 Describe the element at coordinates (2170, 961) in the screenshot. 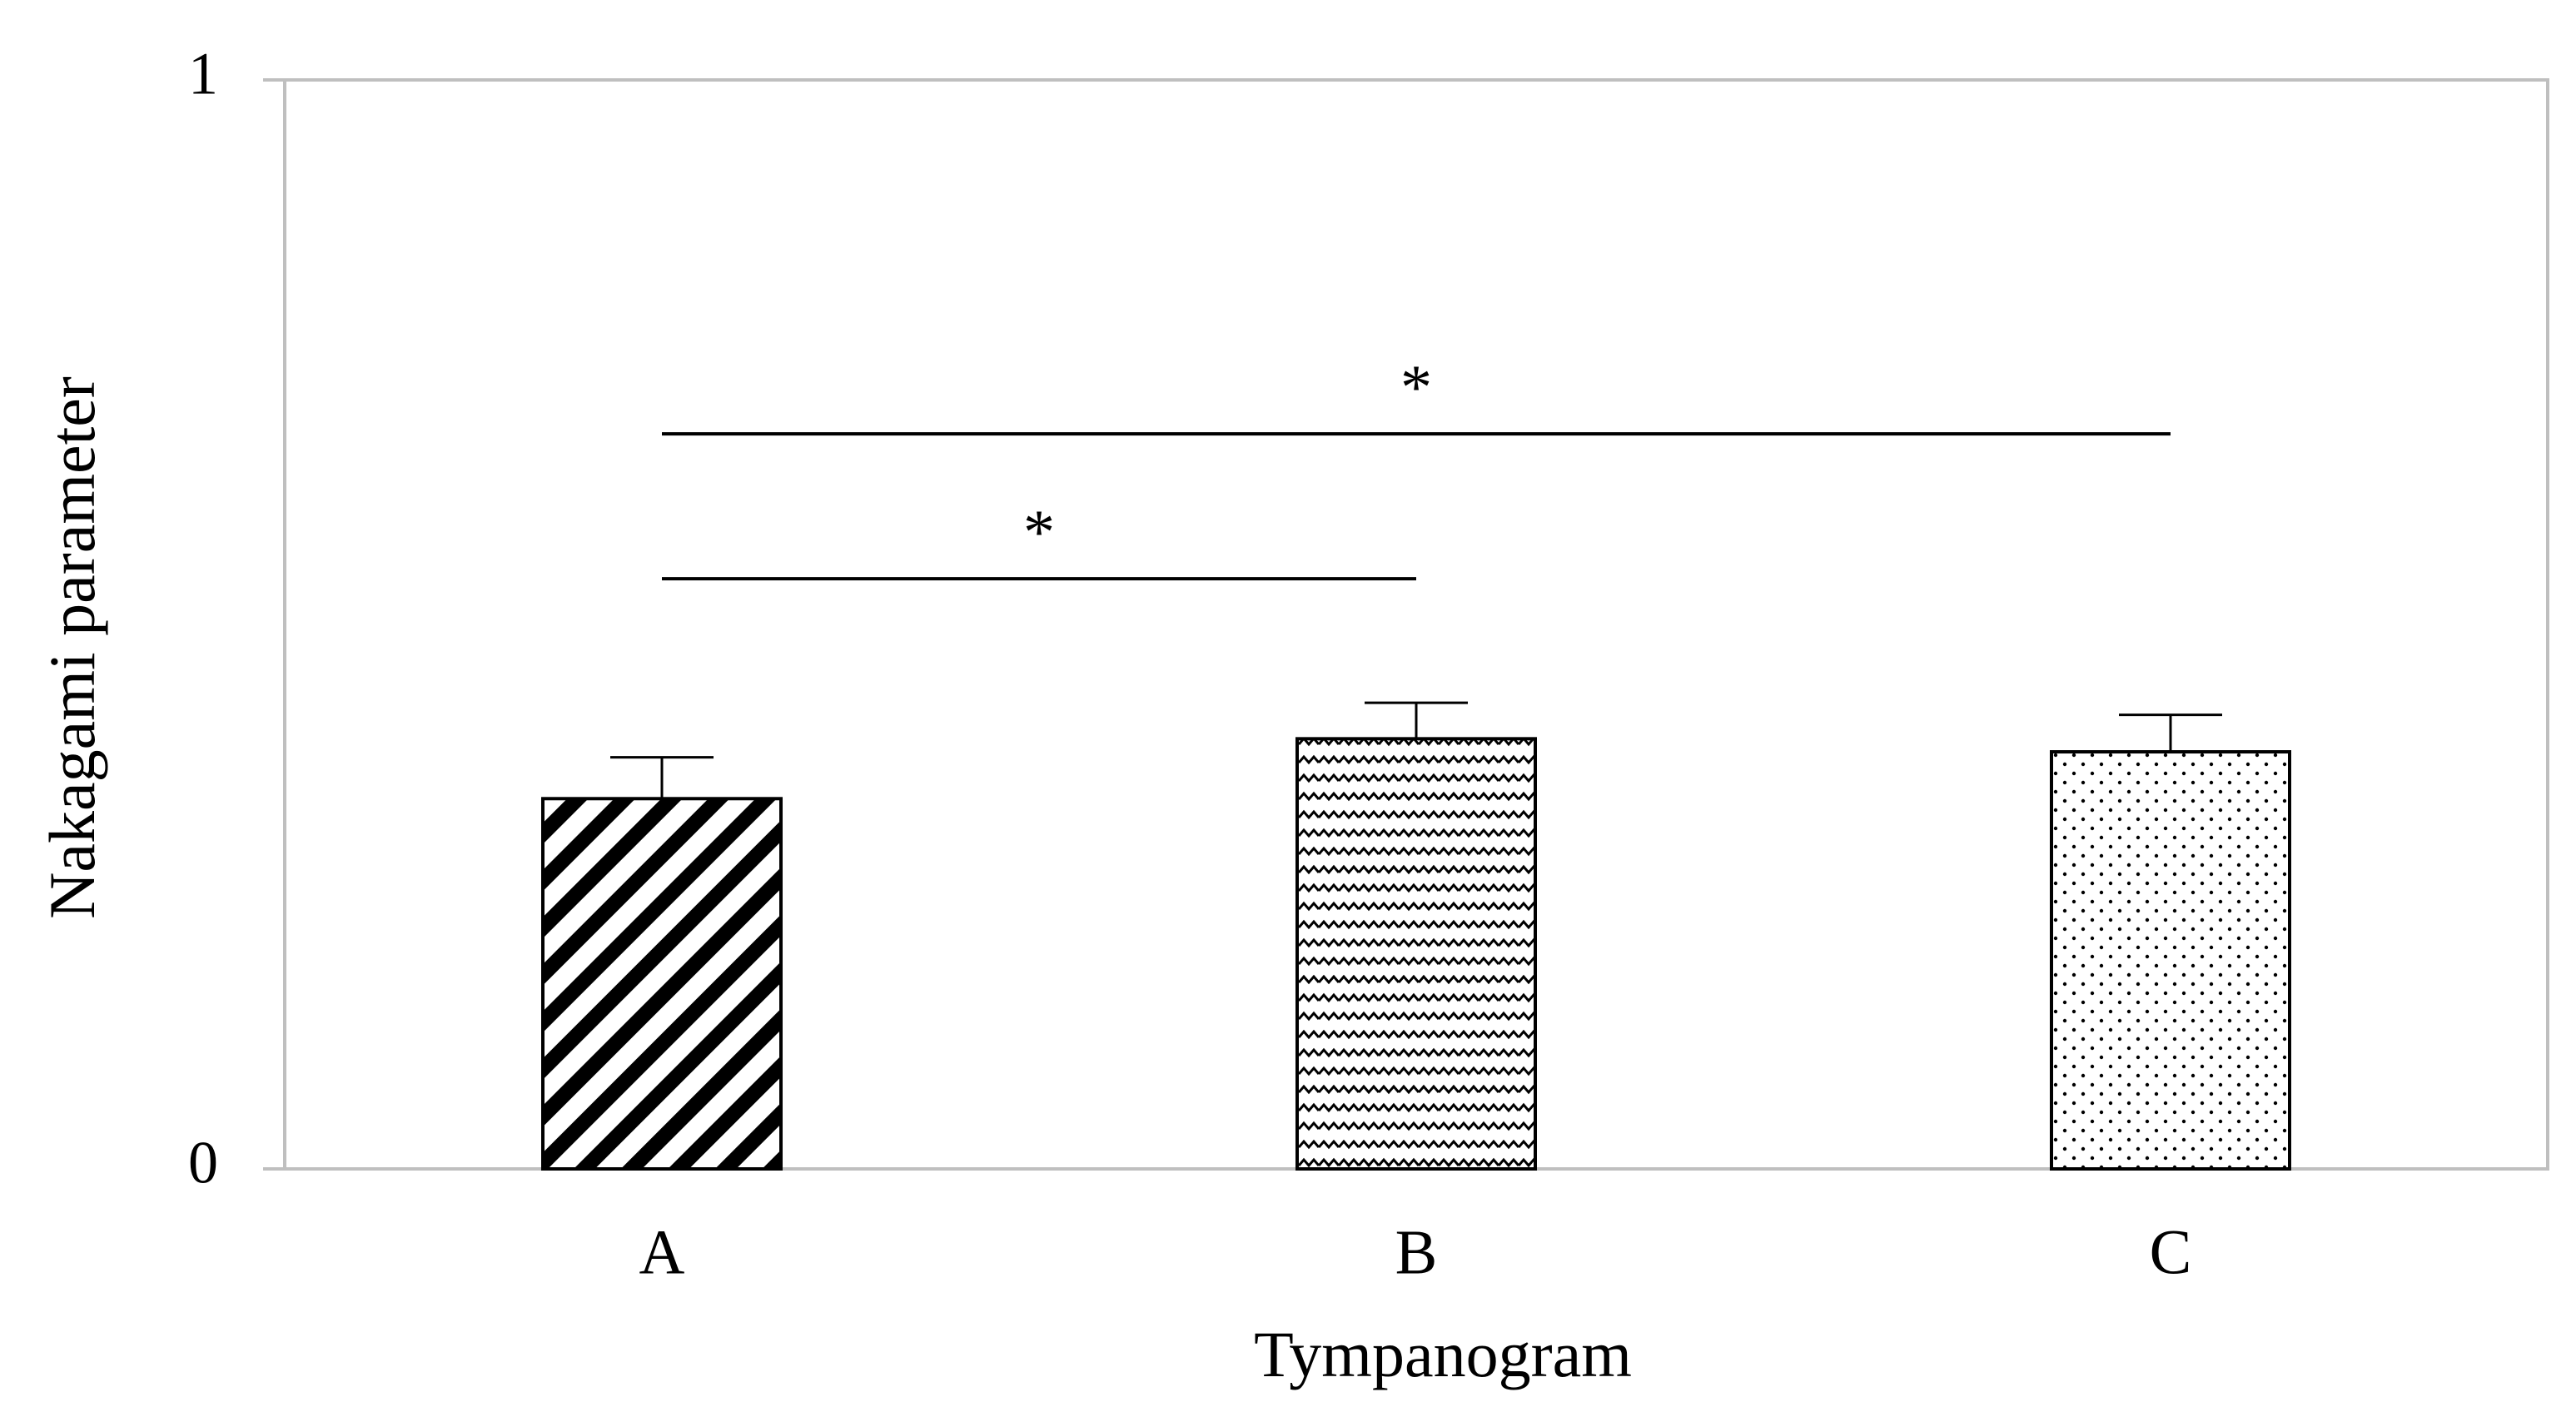

I see `bar-C` at that location.